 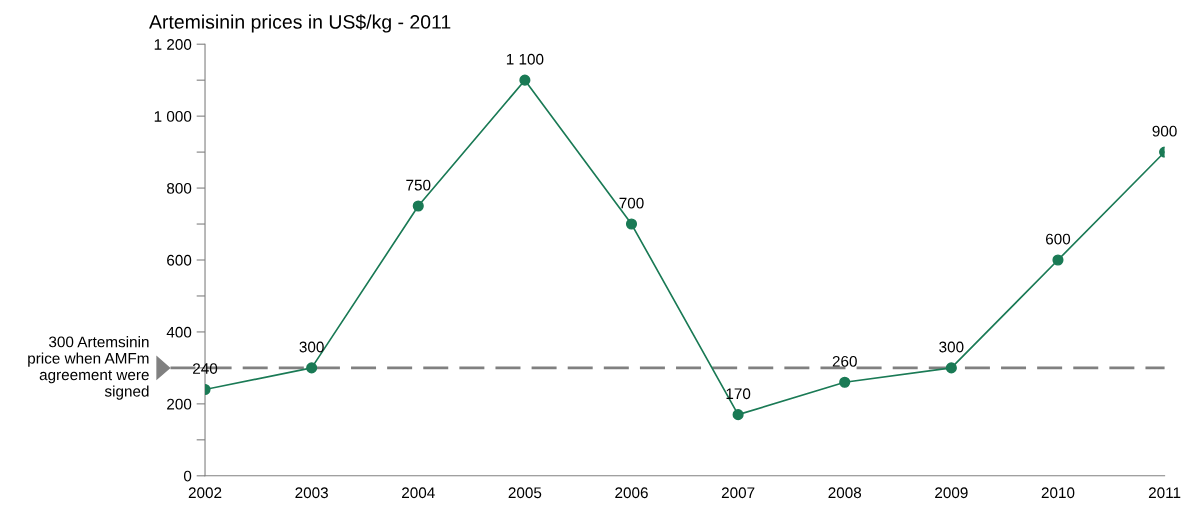 What do you see at coordinates (187, 476) in the screenshot?
I see `y-tick-label: 0` at bounding box center [187, 476].